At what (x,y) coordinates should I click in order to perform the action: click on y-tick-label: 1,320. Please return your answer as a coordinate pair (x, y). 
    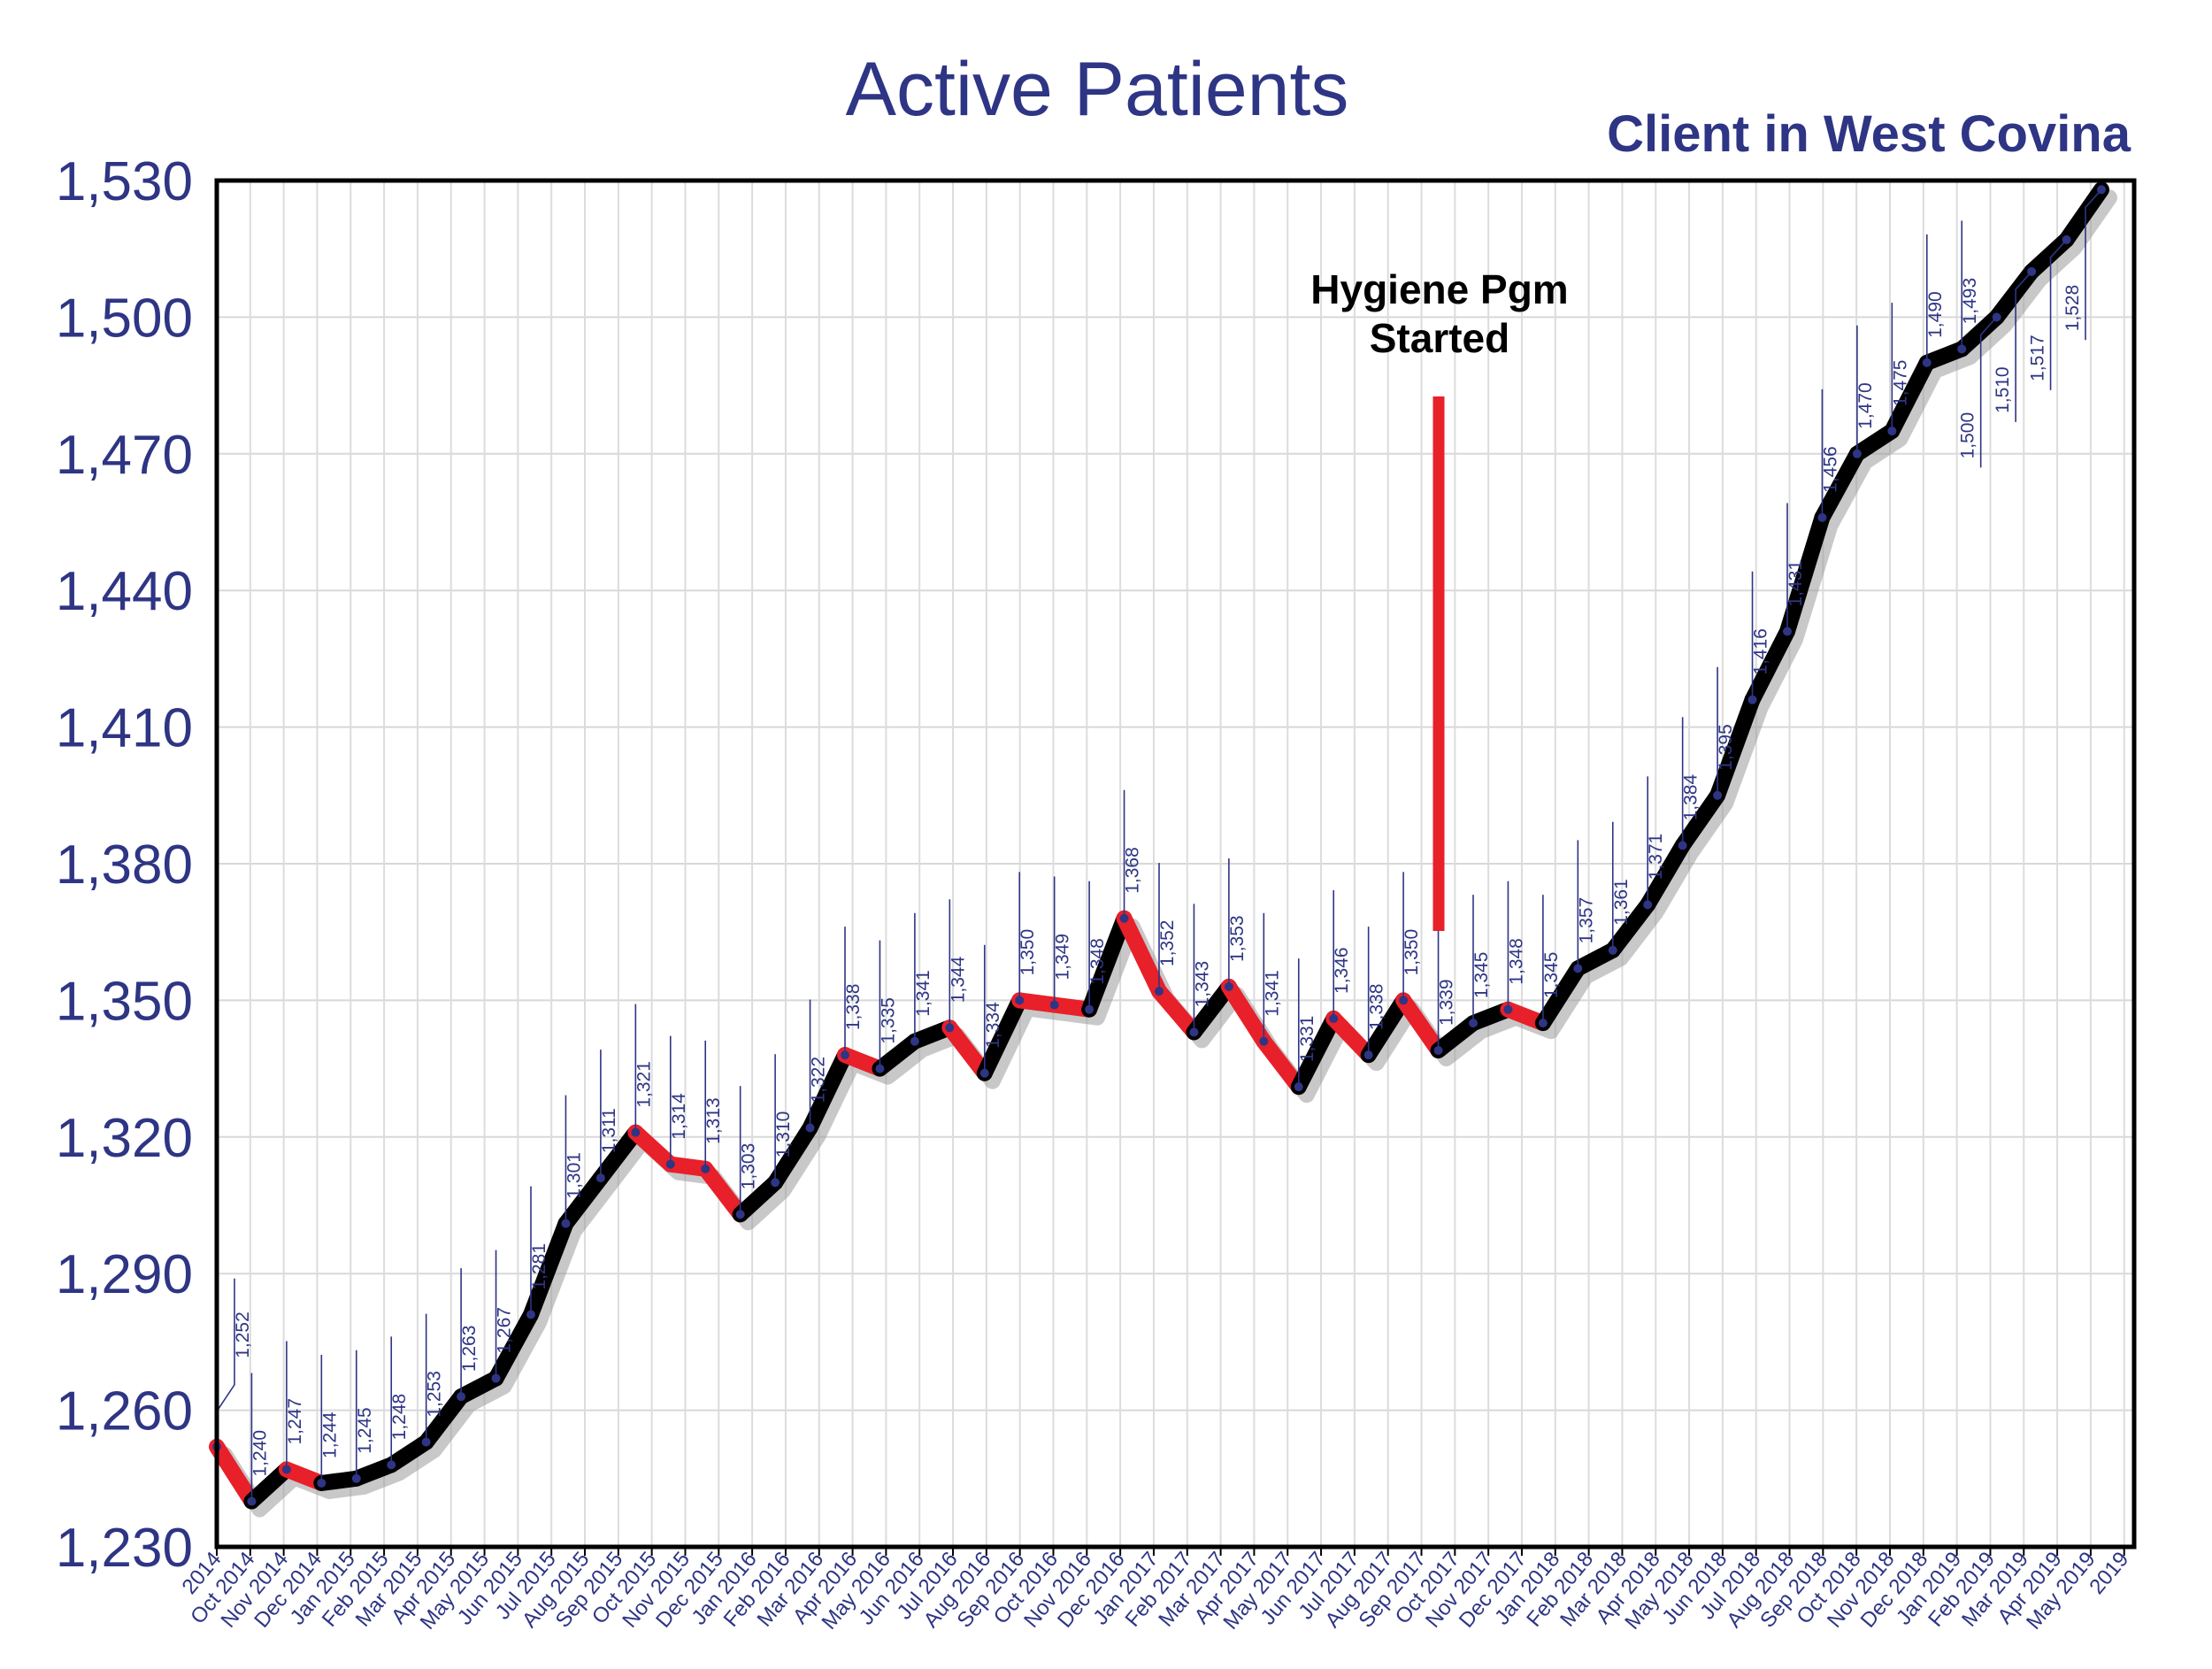
    Looking at the image, I should click on (125, 1138).